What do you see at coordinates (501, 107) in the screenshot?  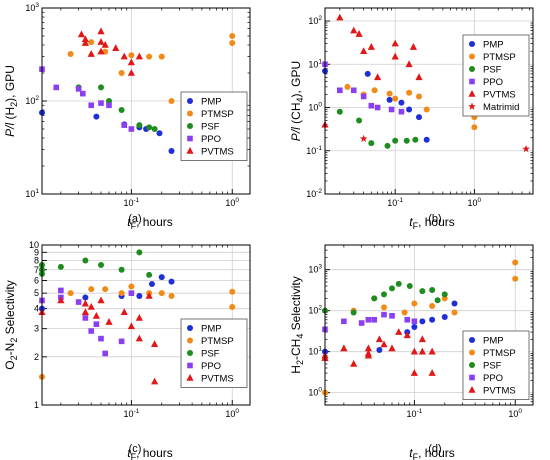 I see `legend-label-matrimid: Matrimid` at bounding box center [501, 107].